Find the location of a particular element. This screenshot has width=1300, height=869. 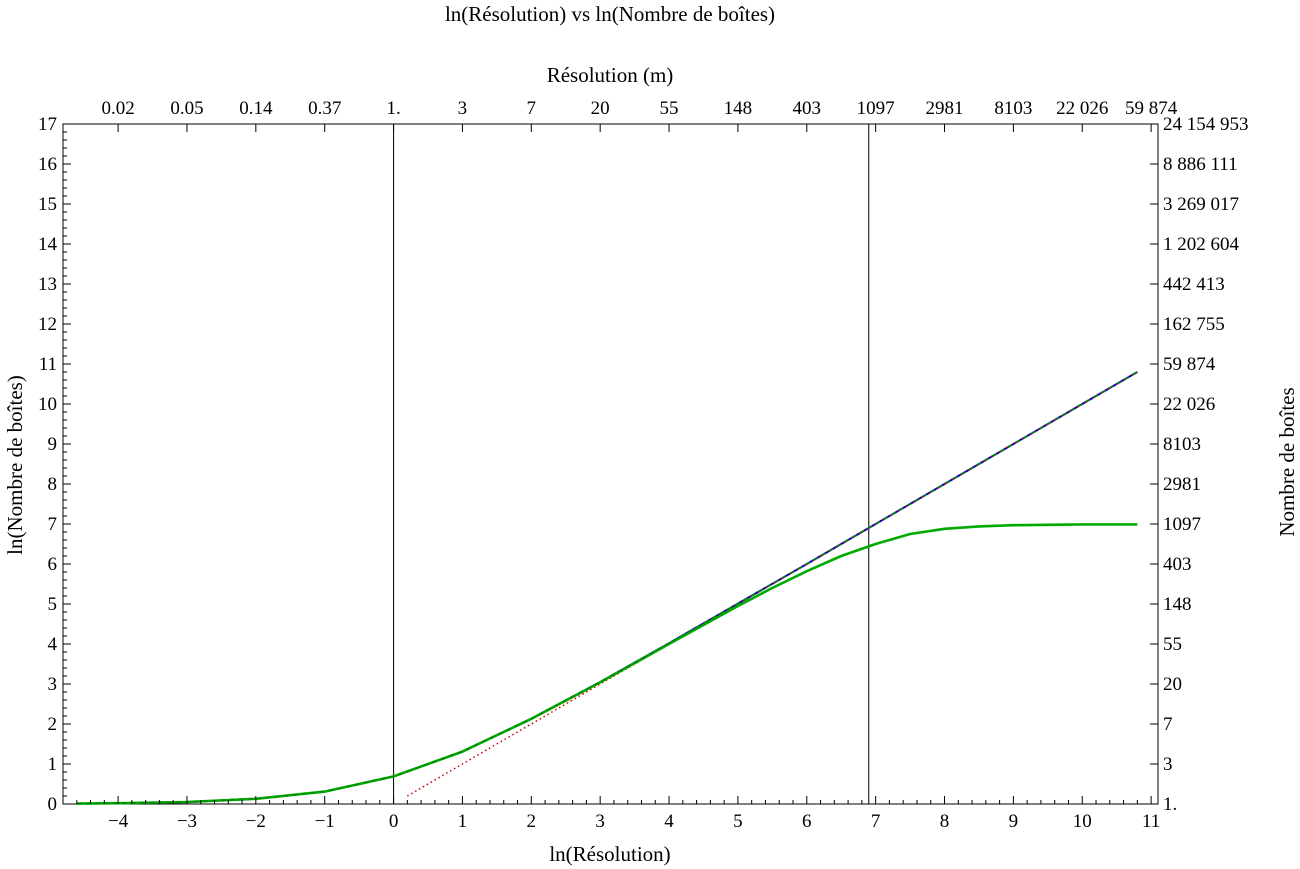

top-tick-label: 1097 is located at coordinates (876, 108).